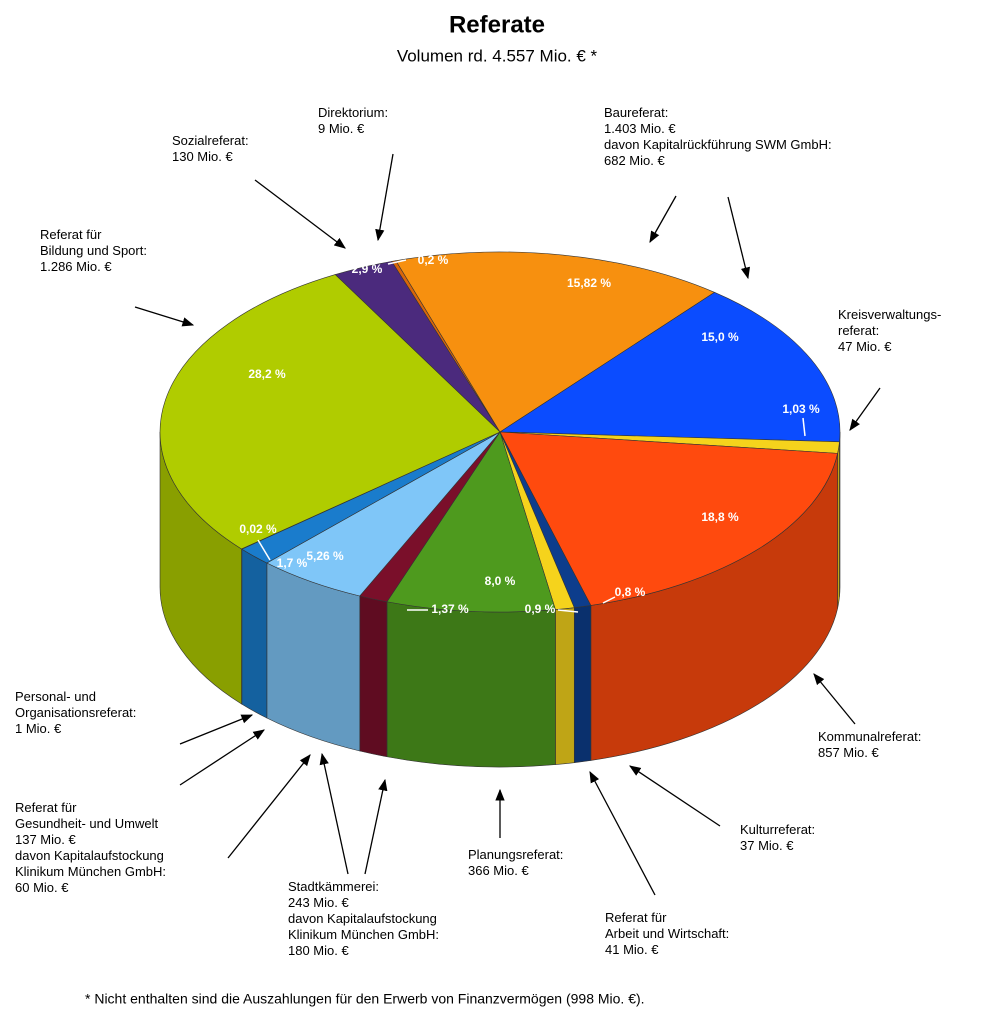 The image size is (991, 1016). Describe the element at coordinates (720, 517) in the screenshot. I see `value-label: 18,8 %` at that location.